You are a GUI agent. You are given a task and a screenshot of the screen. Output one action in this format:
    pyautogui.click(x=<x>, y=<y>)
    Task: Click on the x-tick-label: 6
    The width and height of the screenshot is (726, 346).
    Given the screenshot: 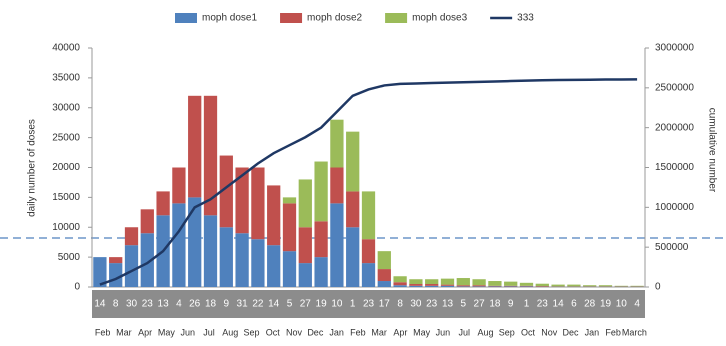 What is the action you would take?
    pyautogui.click(x=574, y=304)
    